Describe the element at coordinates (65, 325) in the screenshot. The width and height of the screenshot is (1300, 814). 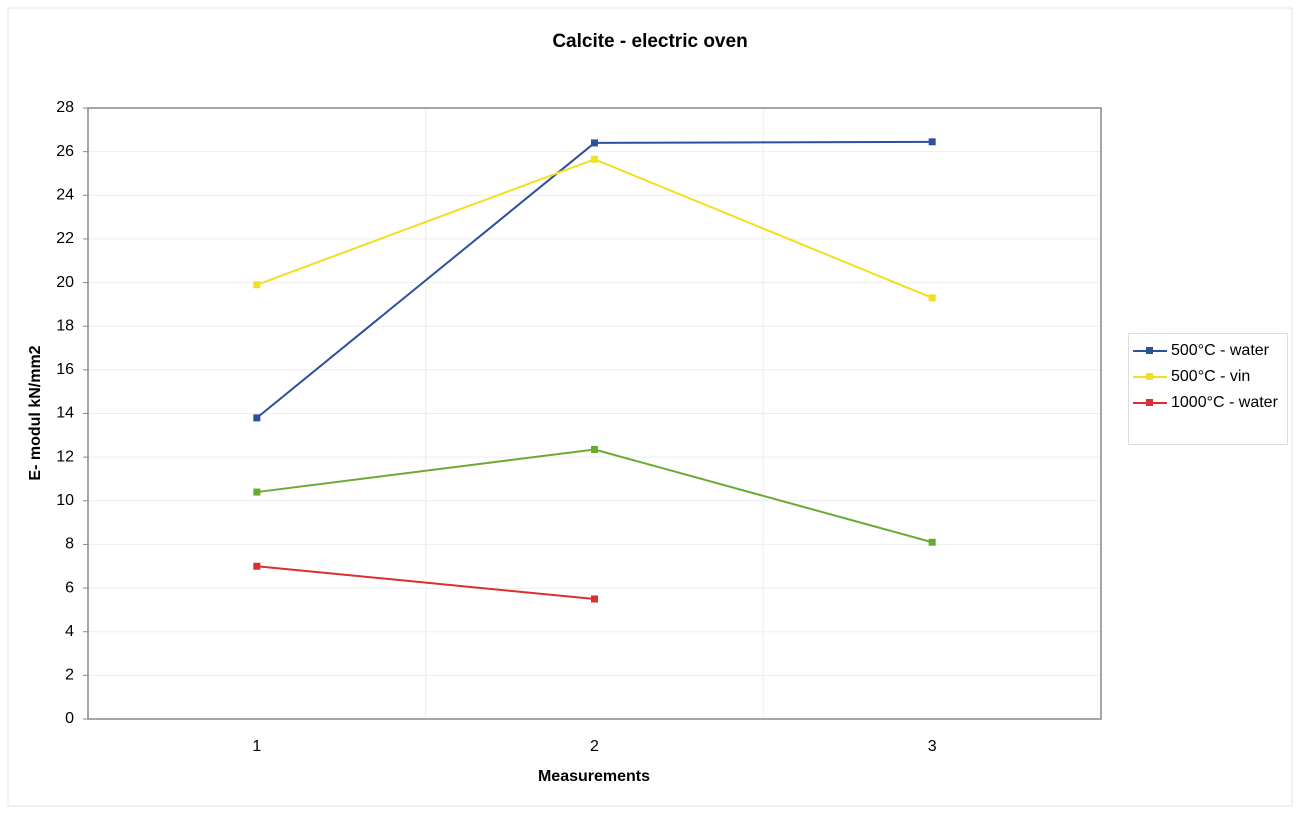
I see `y-tick-label: 18` at that location.